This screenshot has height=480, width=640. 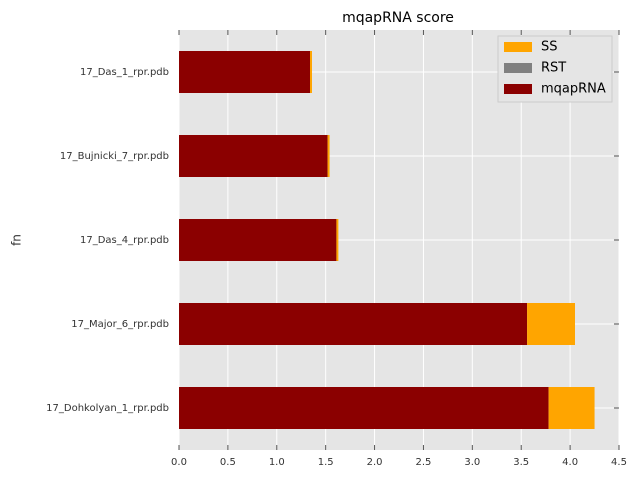 I want to click on legend: SS RST mqapRNA, so click(x=555, y=69).